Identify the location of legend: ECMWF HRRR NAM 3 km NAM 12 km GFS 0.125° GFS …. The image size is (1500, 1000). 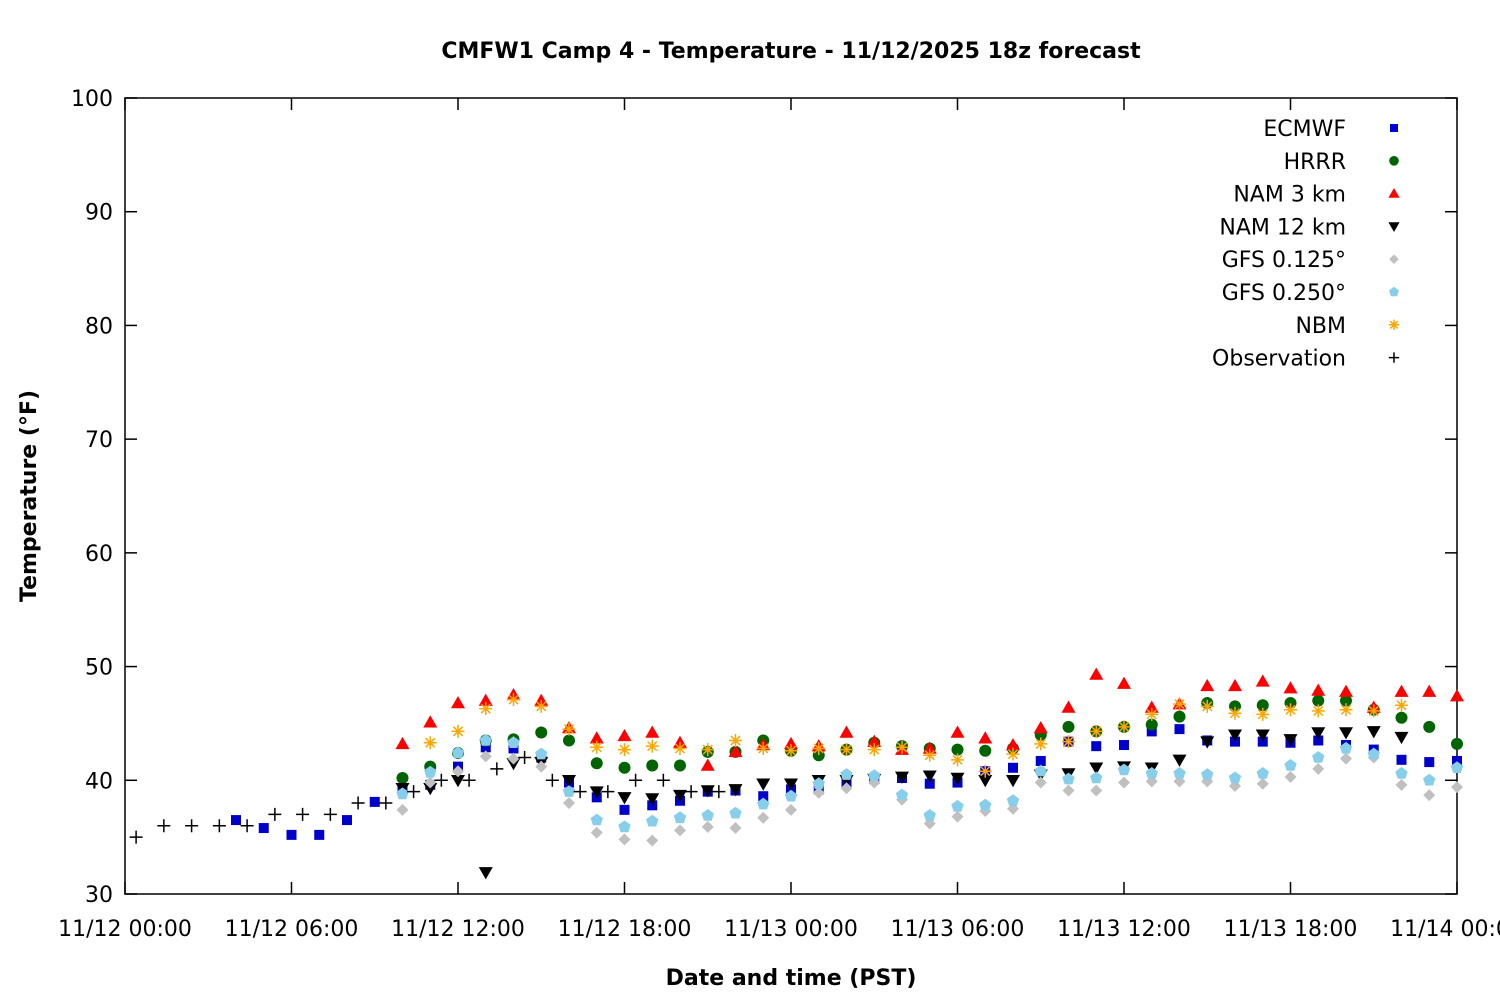
(1306, 244).